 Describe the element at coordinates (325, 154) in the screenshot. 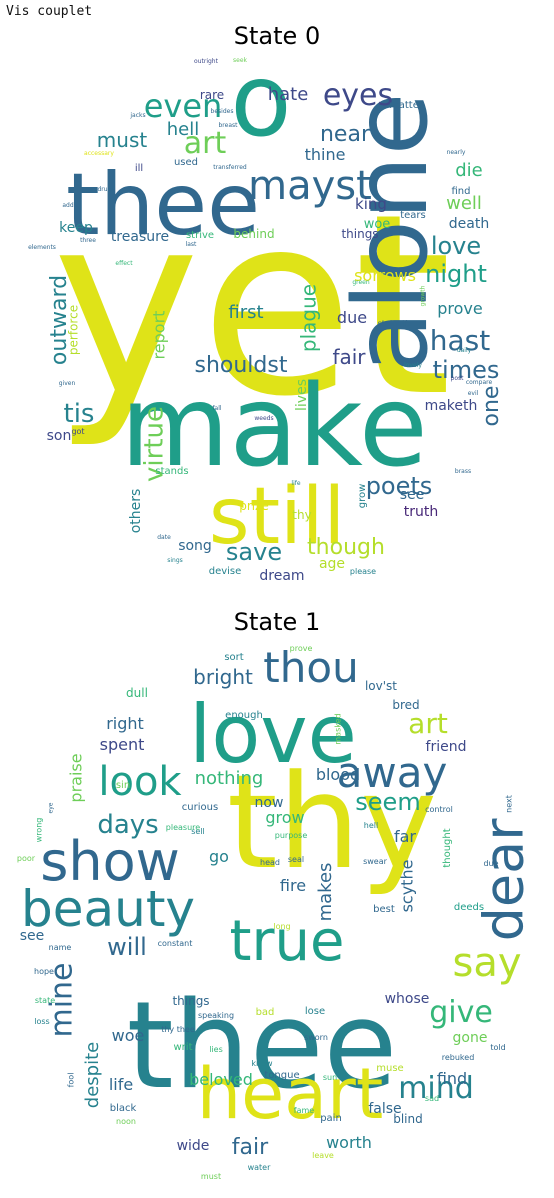

I see `cloud-word: thine` at that location.